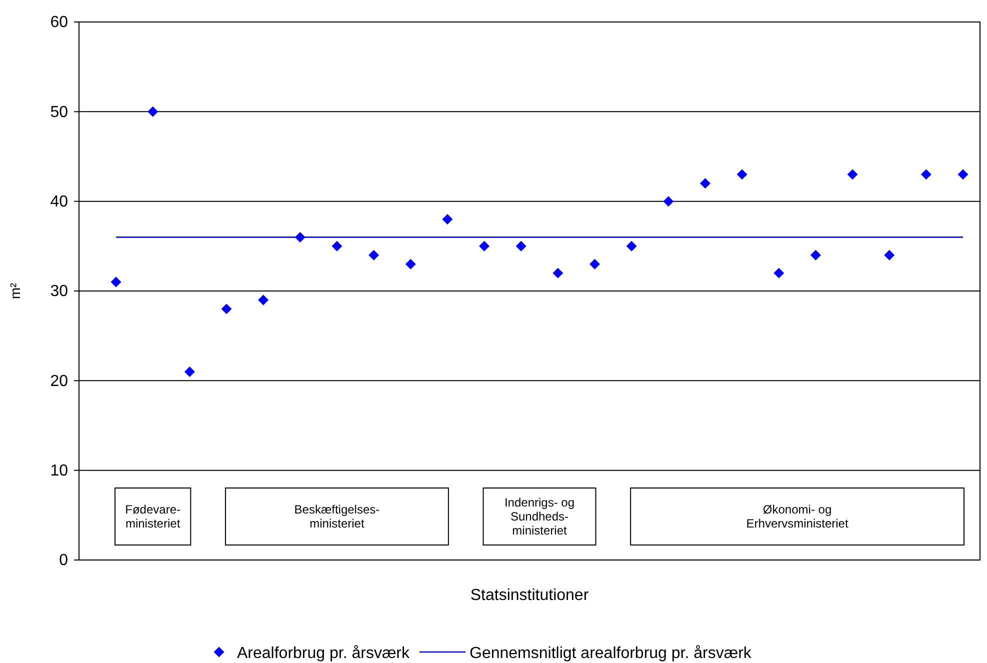  I want to click on annotation: Beskæftigelses- ministeriet, so click(337, 516).